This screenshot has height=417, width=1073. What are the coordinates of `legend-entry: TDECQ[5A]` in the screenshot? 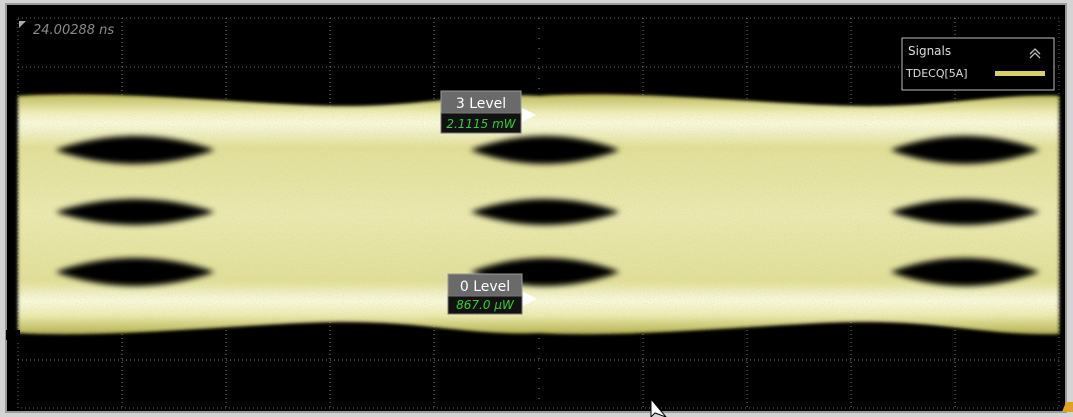 It's located at (936, 73).